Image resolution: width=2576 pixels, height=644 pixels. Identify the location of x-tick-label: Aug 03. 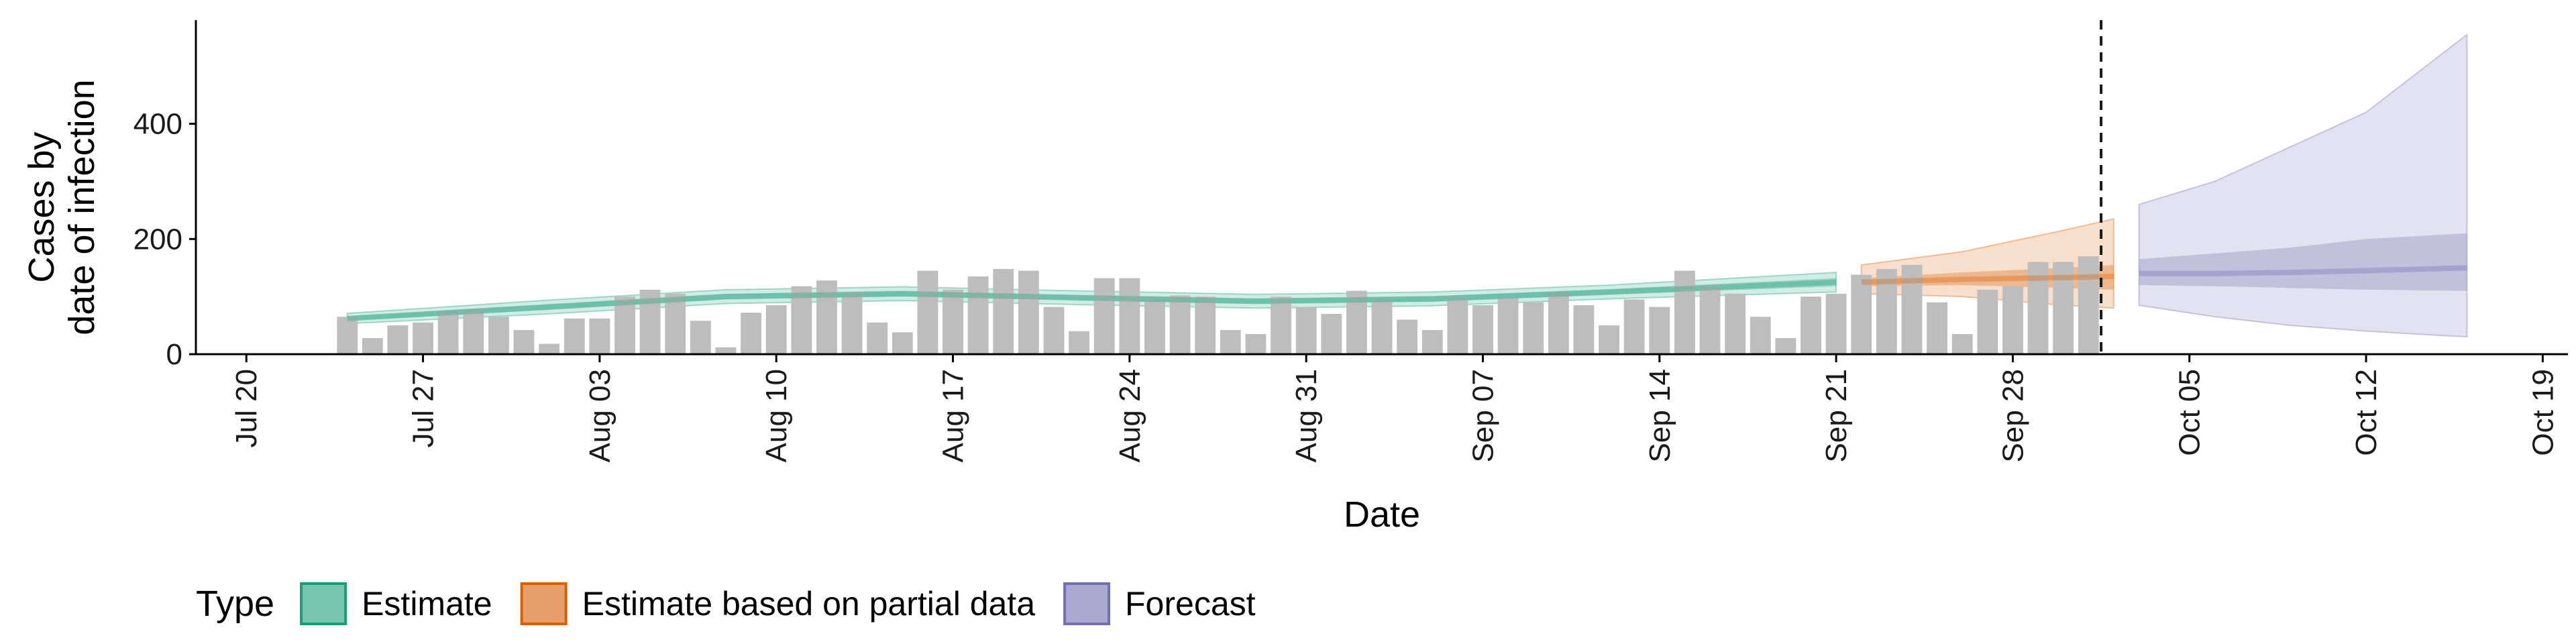
(600, 415).